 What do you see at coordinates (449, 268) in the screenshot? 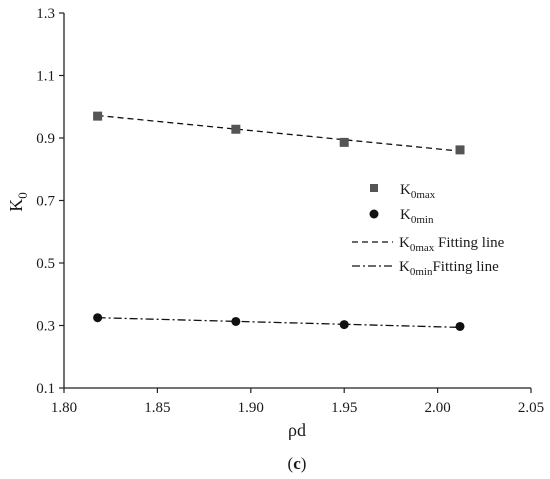
I see `legend-label-k0min-fit: K0minFitting line` at bounding box center [449, 268].